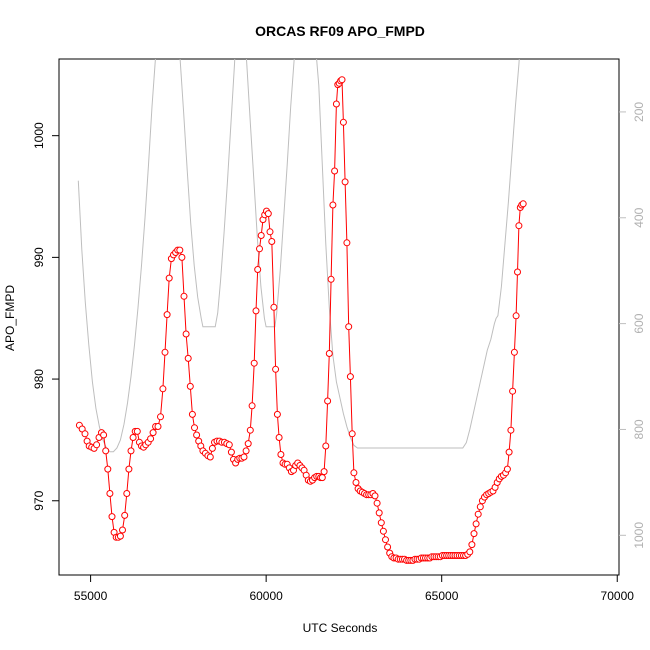  What do you see at coordinates (39, 257) in the screenshot?
I see `y-tick-label: 990` at bounding box center [39, 257].